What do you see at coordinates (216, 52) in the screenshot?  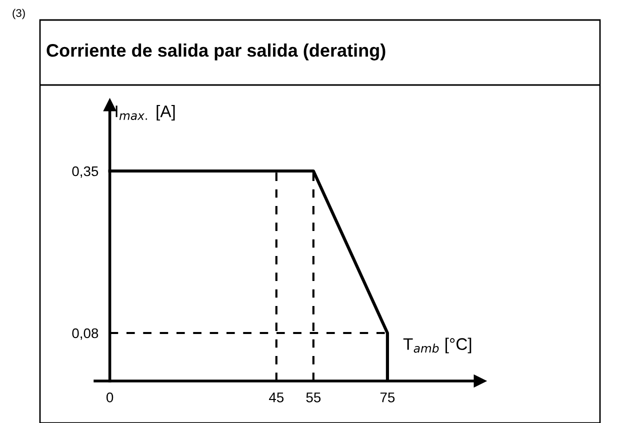 I see `chart-title: Corriente de salida par salida (derating)` at bounding box center [216, 52].